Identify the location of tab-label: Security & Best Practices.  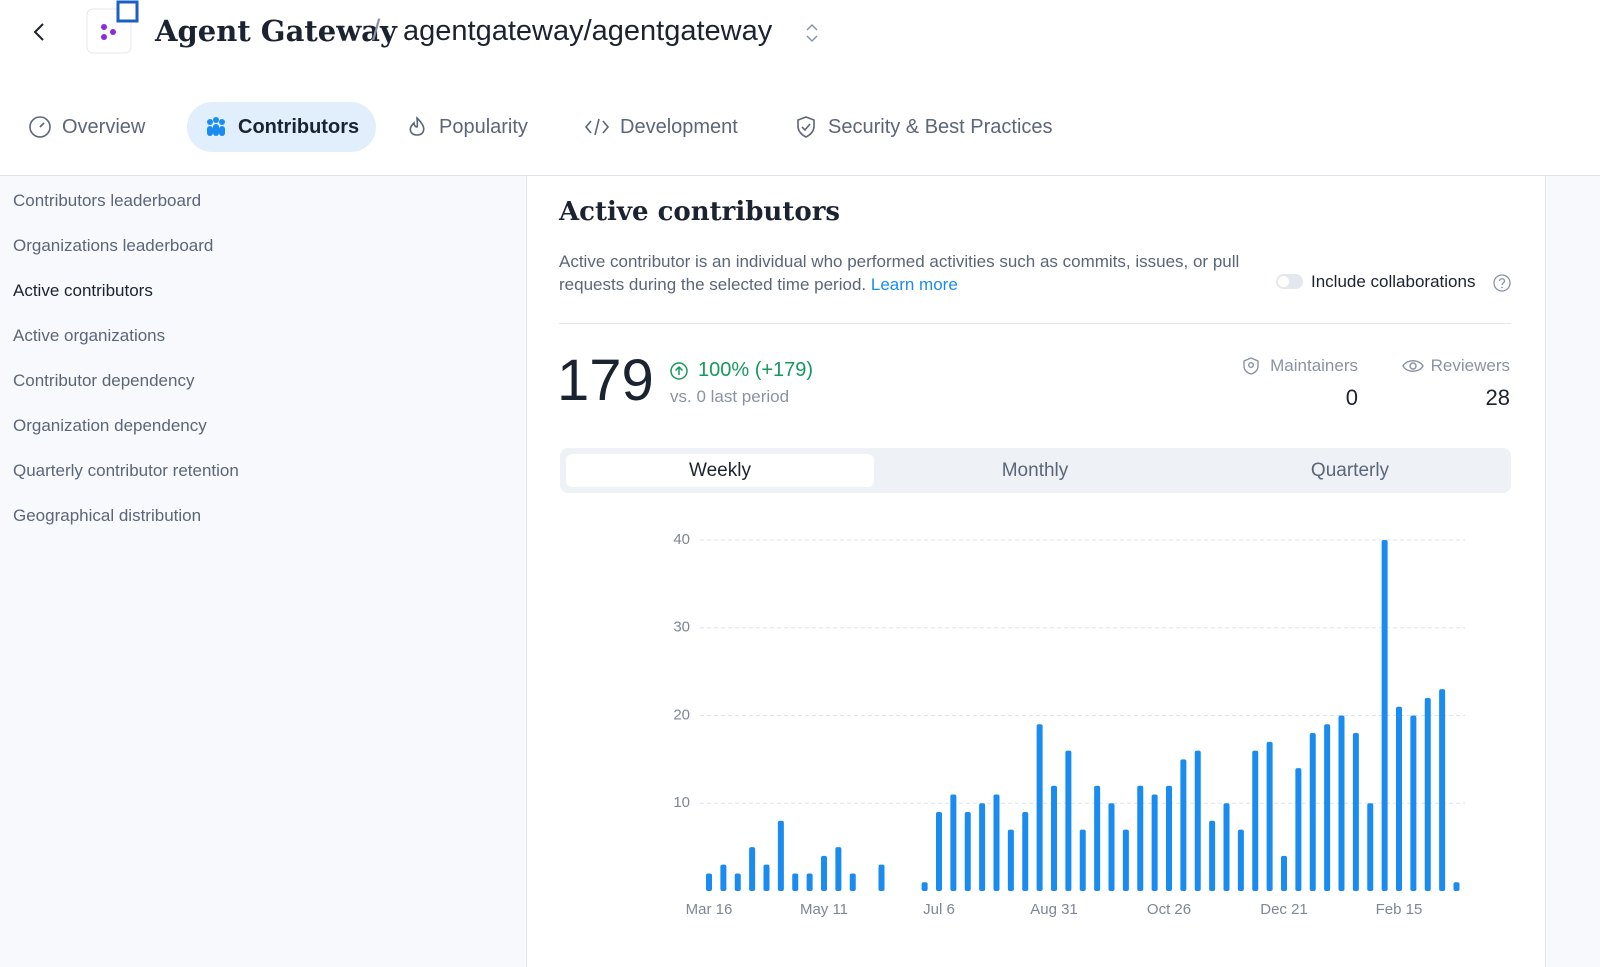
(940, 126).